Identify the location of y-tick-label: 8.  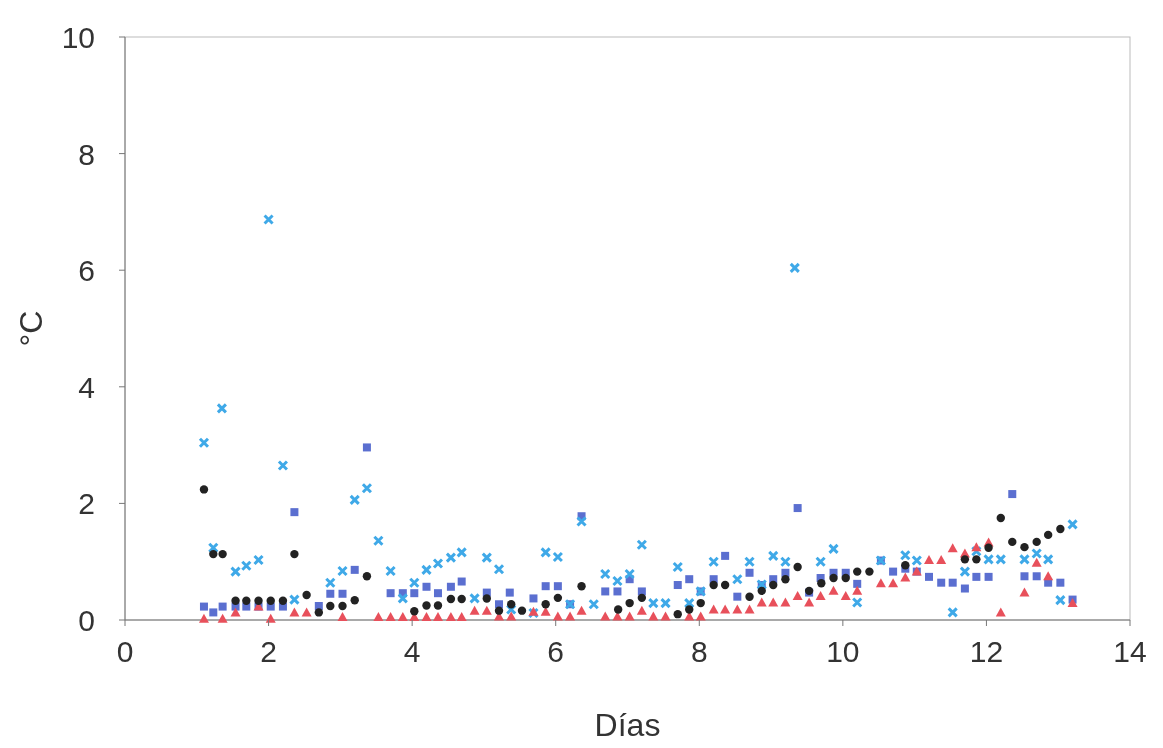
(86, 154).